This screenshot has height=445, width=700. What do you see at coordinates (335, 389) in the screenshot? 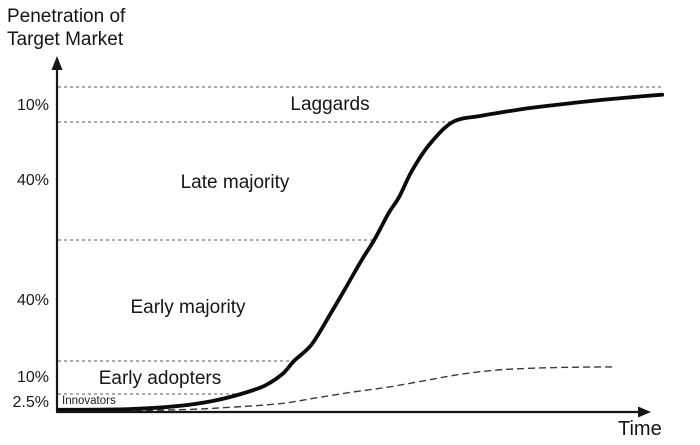
I see `secondary-adoption-curve` at bounding box center [335, 389].